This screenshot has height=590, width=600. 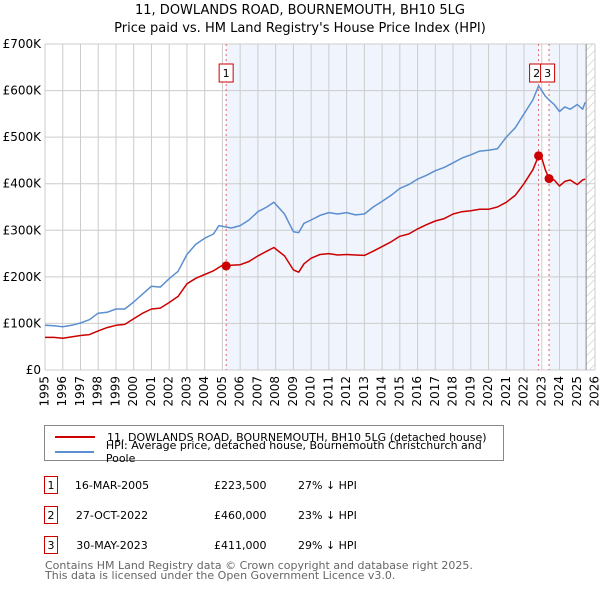 What do you see at coordinates (51, 545) in the screenshot?
I see `sale-number-badge: 3` at bounding box center [51, 545].